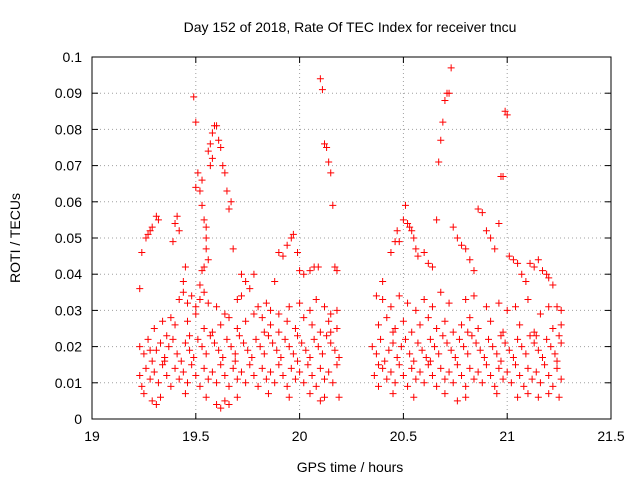  I want to click on y-tick-label: 0.01, so click(68, 383).